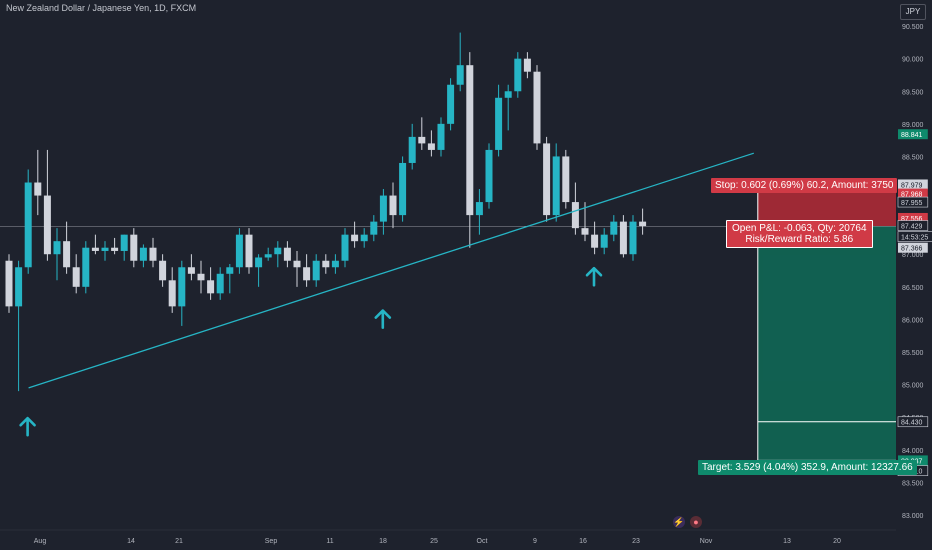  What do you see at coordinates (271, 541) in the screenshot?
I see `x-tick-label: Sep` at bounding box center [271, 541].